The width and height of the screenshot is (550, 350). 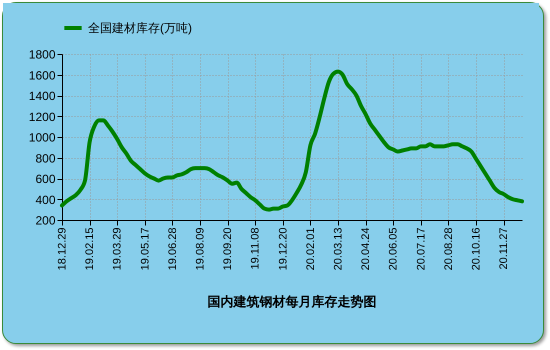 What do you see at coordinates (45, 221) in the screenshot?
I see `y-tick-label: 200` at bounding box center [45, 221].